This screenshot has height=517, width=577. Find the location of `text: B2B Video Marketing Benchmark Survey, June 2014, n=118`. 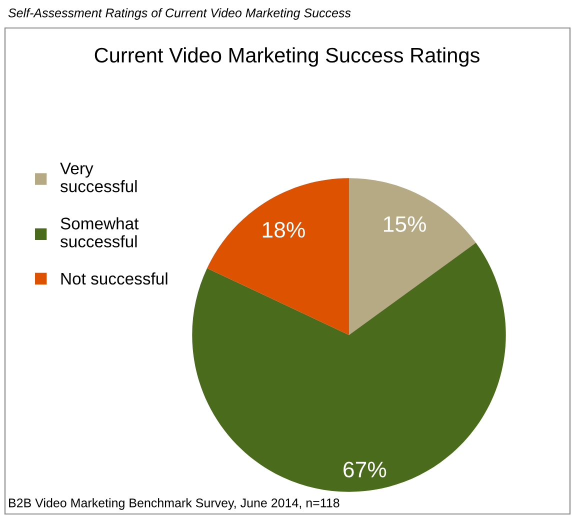

text: B2B Video Marketing Benchmark Survey, June 2014, n=118 is located at coordinates (174, 504).